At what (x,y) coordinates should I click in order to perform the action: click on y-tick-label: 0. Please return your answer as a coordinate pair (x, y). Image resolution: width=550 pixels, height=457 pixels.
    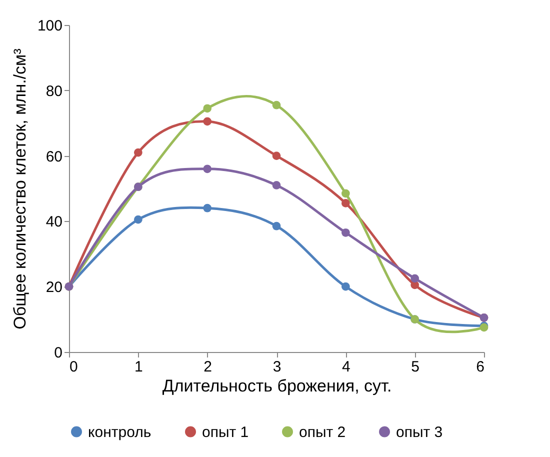
    Looking at the image, I should click on (58, 353).